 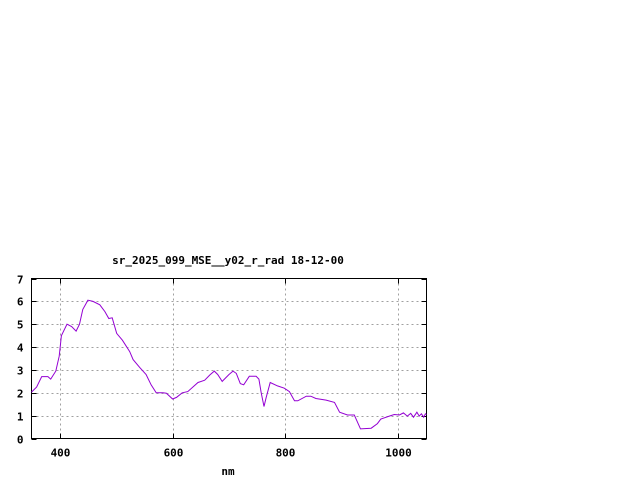 What do you see at coordinates (398, 453) in the screenshot?
I see `x-tick-label: 1000` at bounding box center [398, 453].